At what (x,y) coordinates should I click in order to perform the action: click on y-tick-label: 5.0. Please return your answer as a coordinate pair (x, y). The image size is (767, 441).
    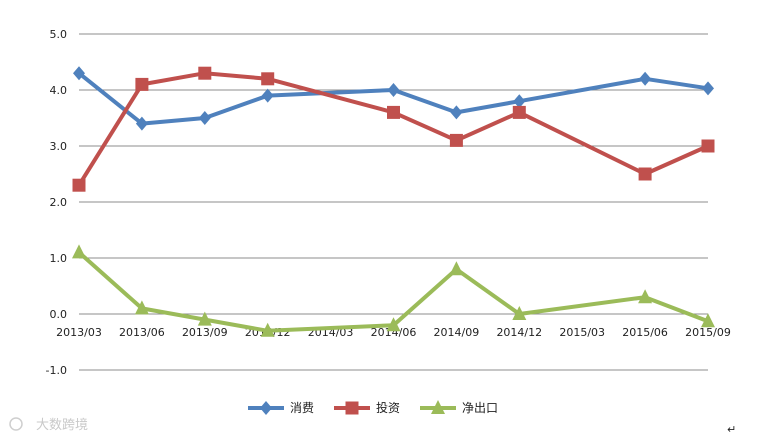
    Looking at the image, I should click on (59, 34).